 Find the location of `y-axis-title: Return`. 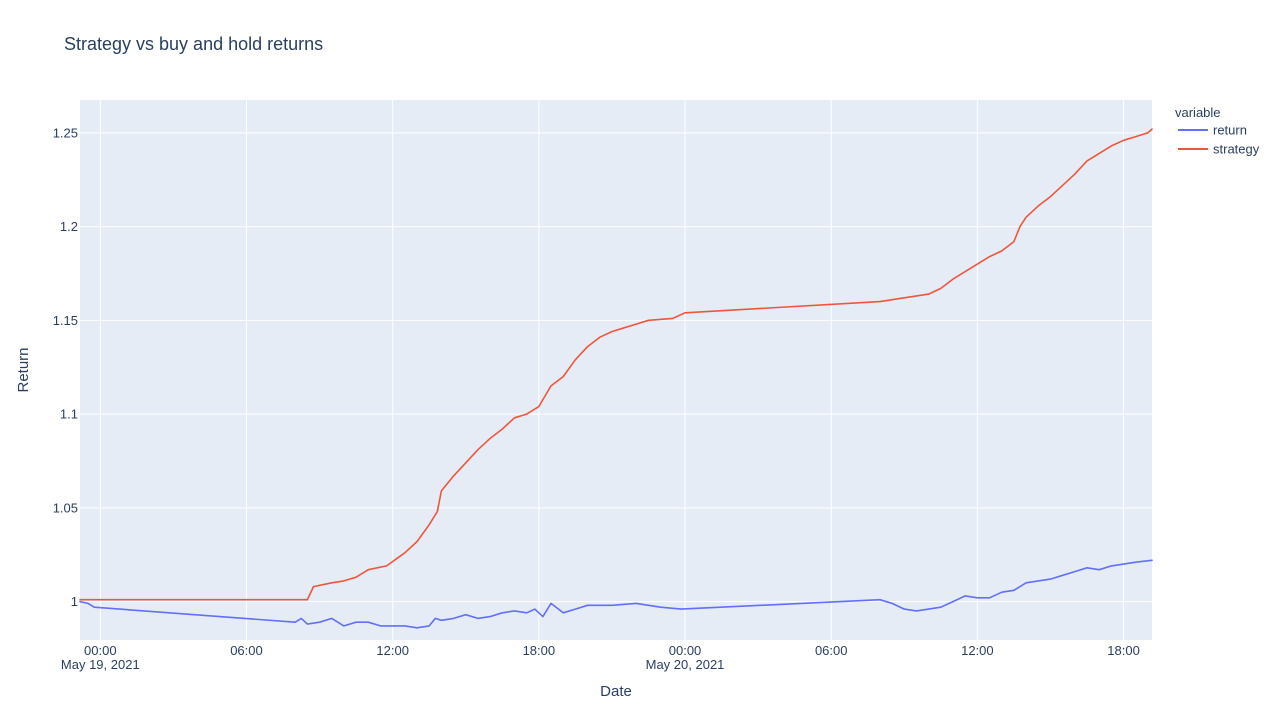

y-axis-title: Return is located at coordinates (23, 369).